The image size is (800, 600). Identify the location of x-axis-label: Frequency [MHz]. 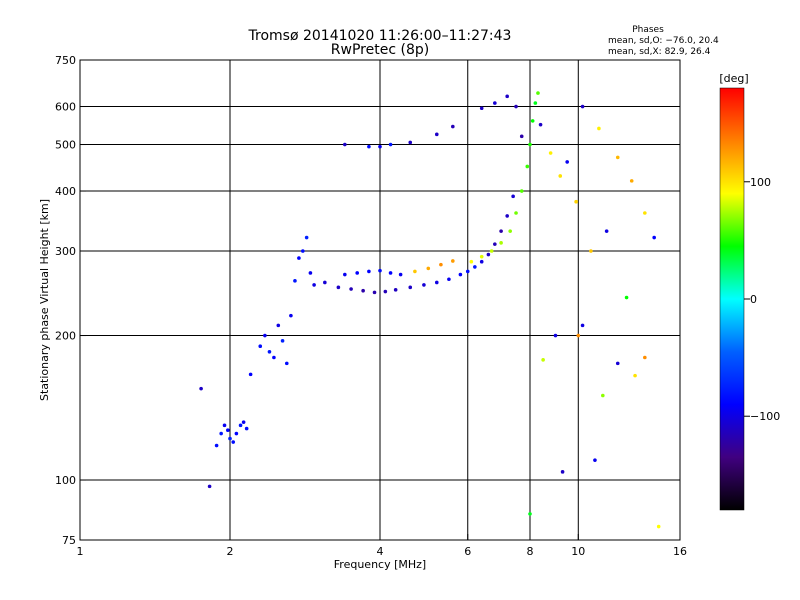
(380, 564).